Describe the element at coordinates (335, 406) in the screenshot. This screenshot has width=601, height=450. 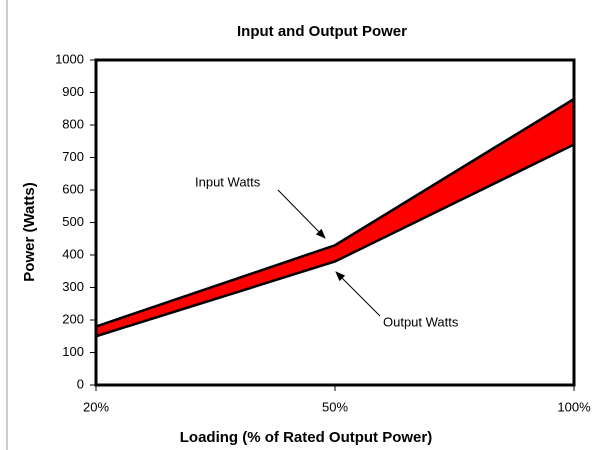
I see `x-tick-label: 50%` at that location.